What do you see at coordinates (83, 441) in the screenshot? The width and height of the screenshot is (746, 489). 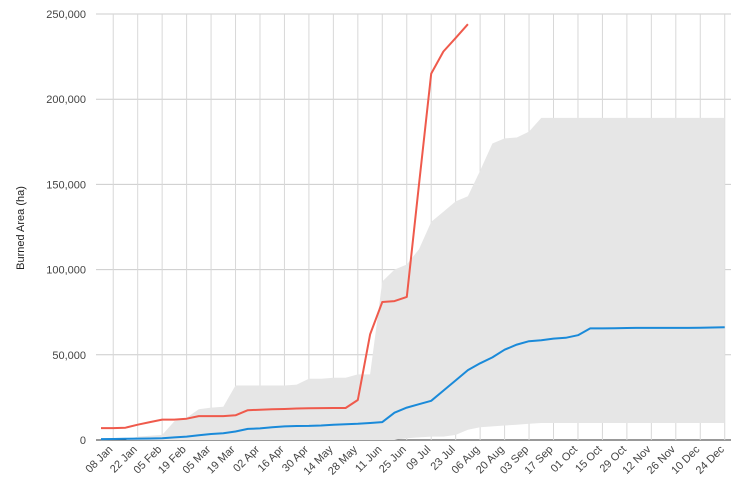 I see `y-tick-label: 0` at bounding box center [83, 441].